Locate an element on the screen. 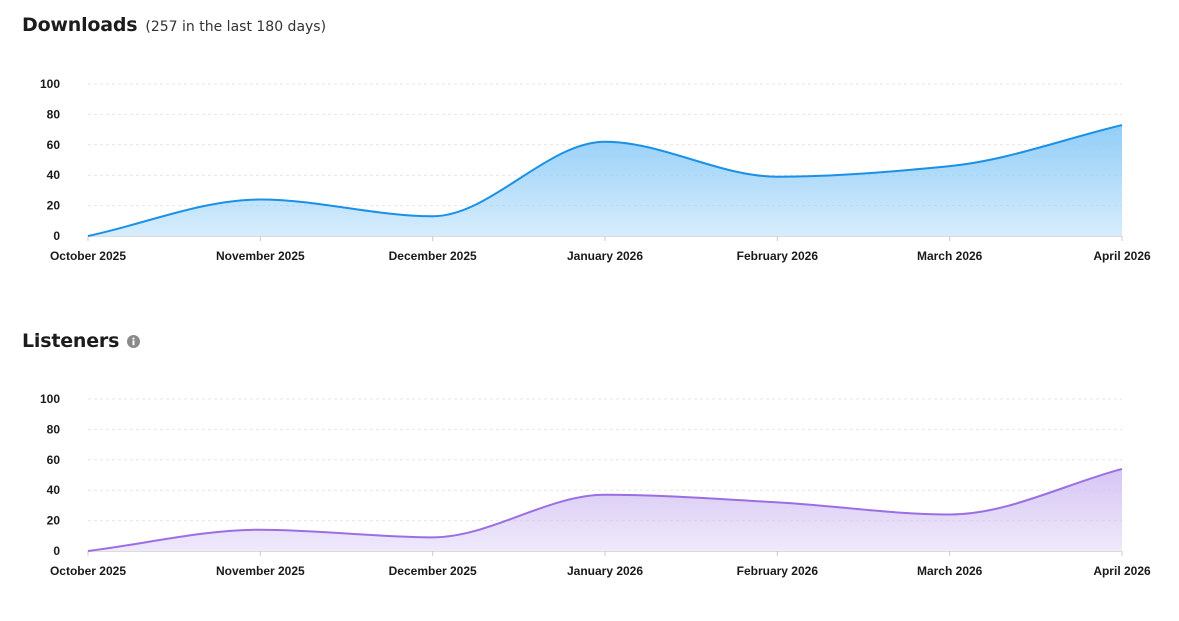 The width and height of the screenshot is (1179, 621). info-icon is located at coordinates (134, 341).